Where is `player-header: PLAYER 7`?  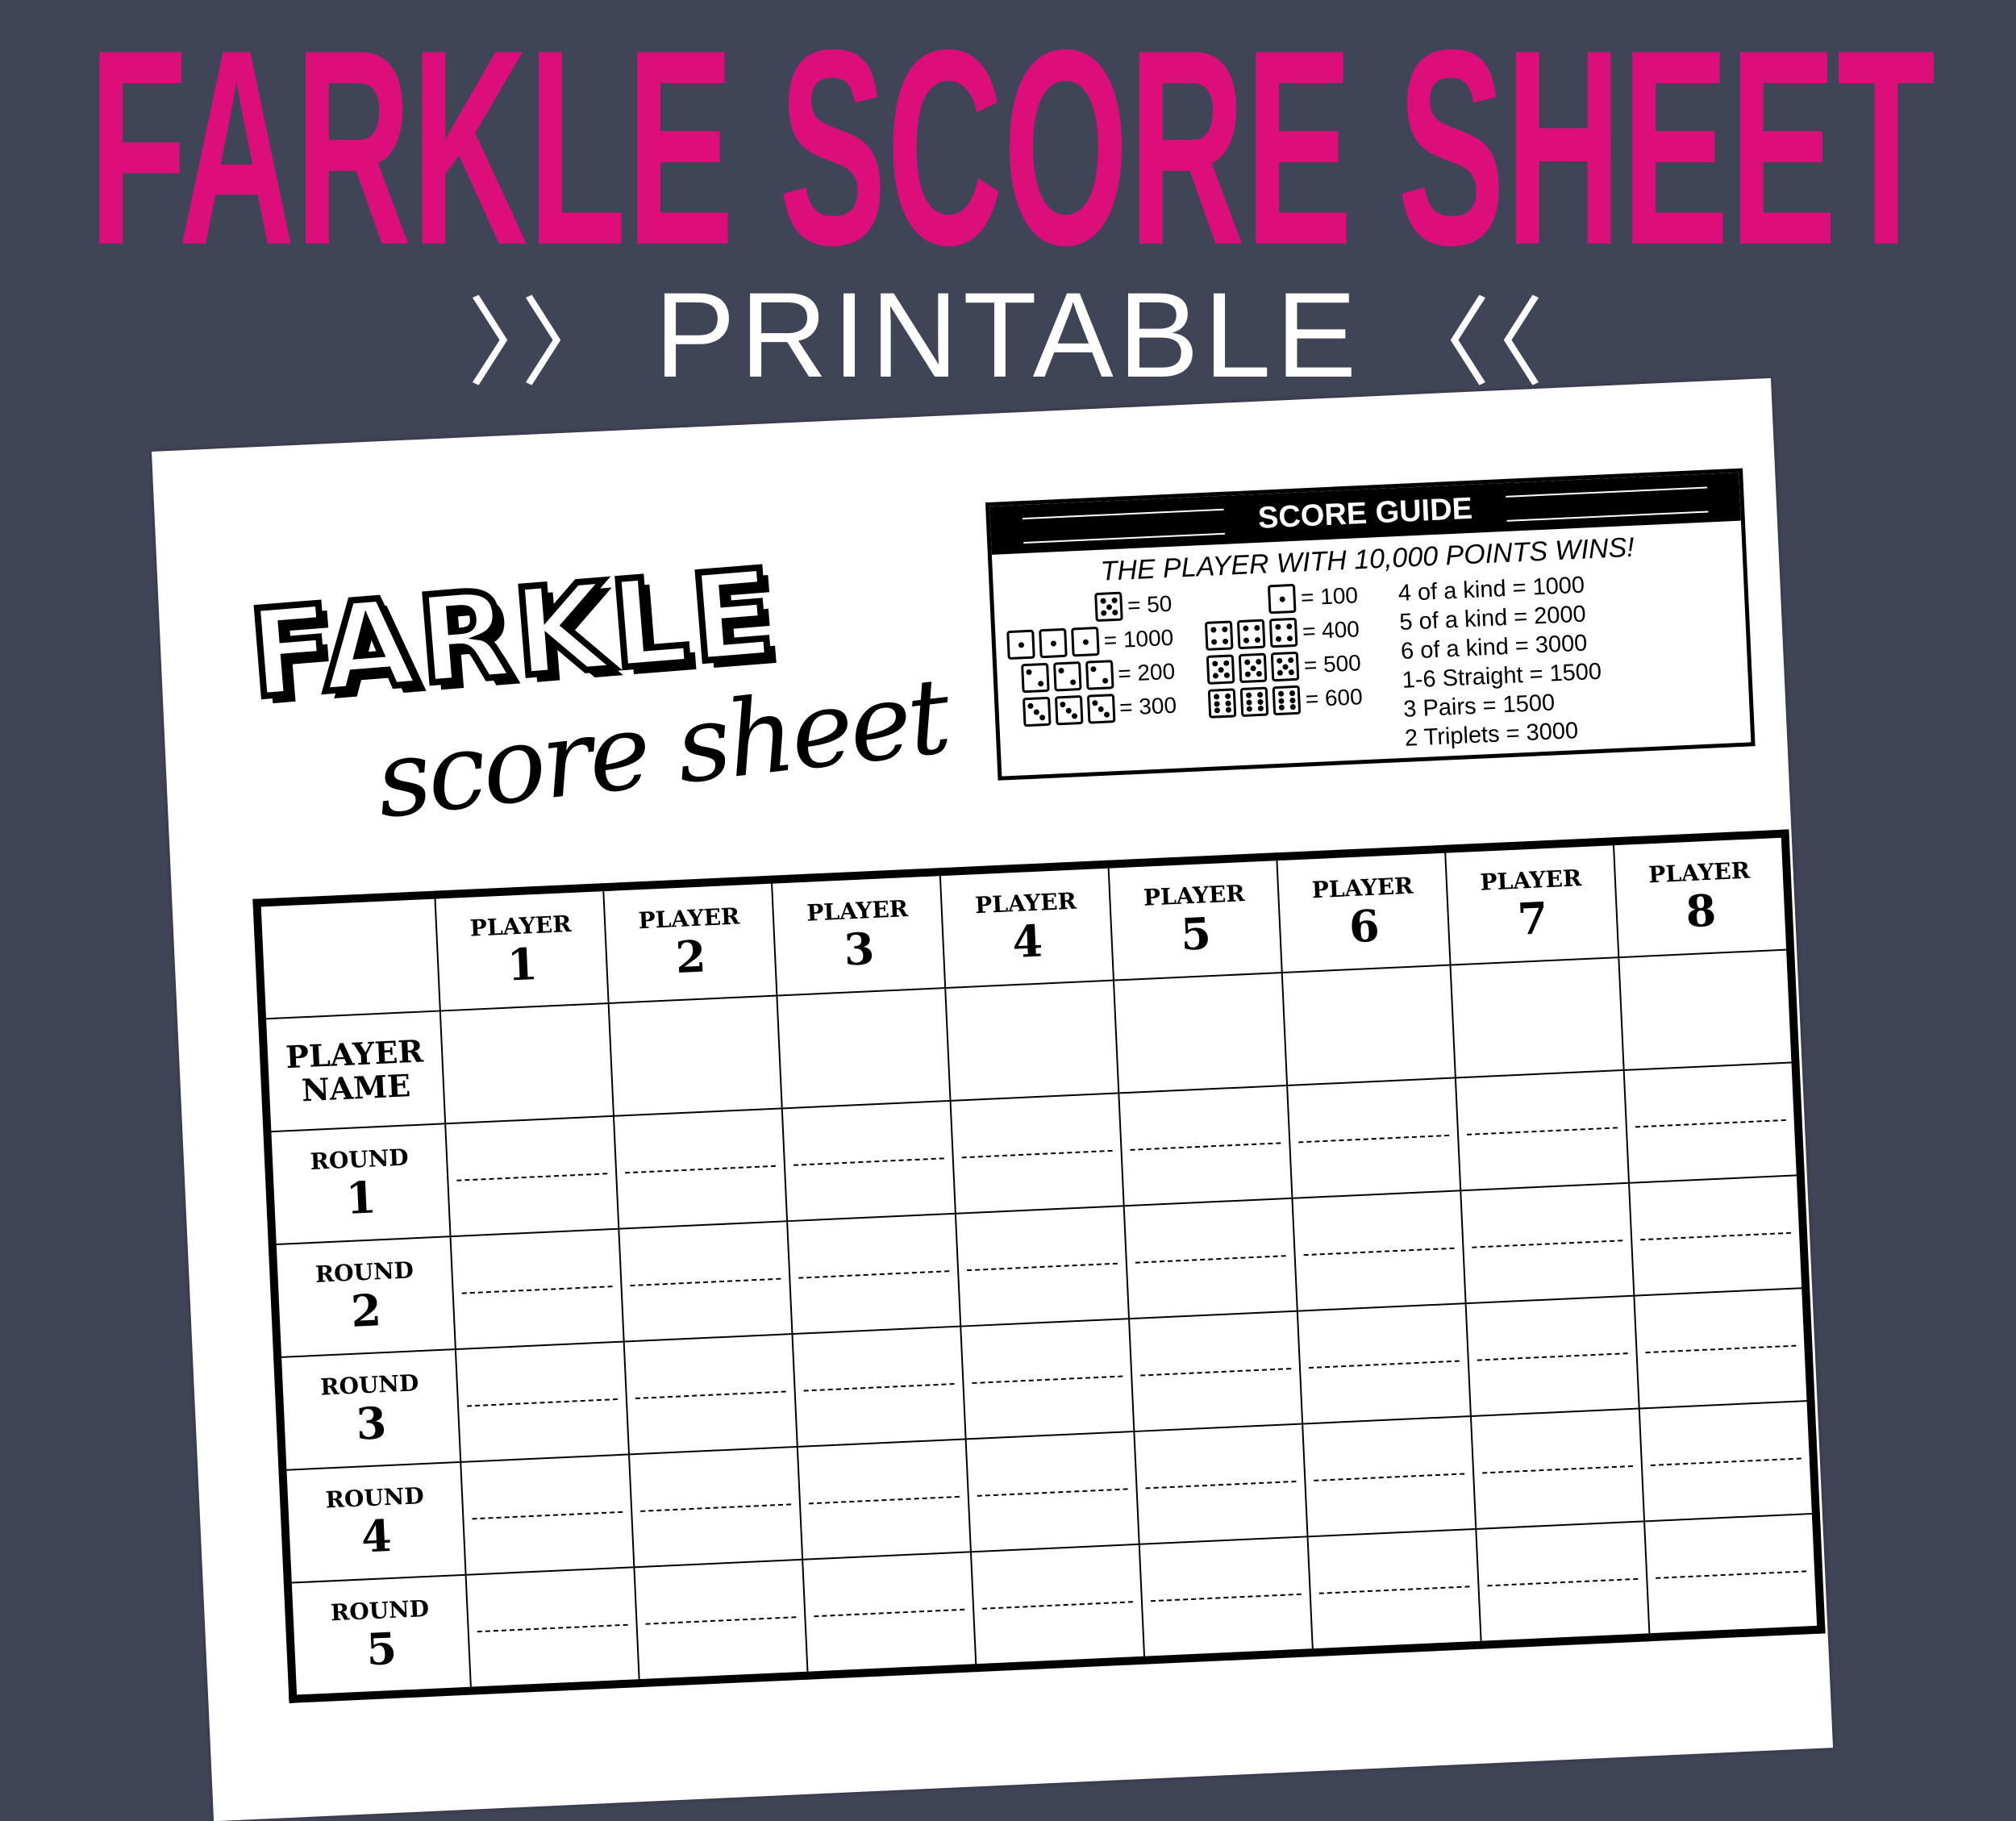 player-header: PLAYER 7 is located at coordinates (1532, 903).